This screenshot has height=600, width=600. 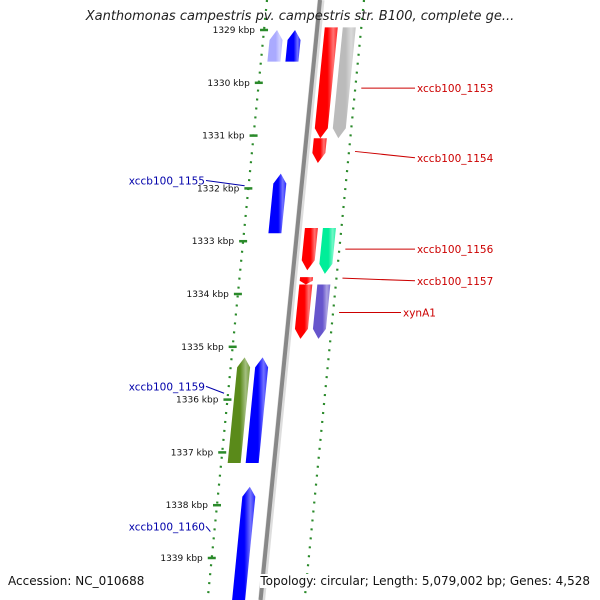 I want to click on accession-text: Accession: NC_010688, so click(x=76, y=581).